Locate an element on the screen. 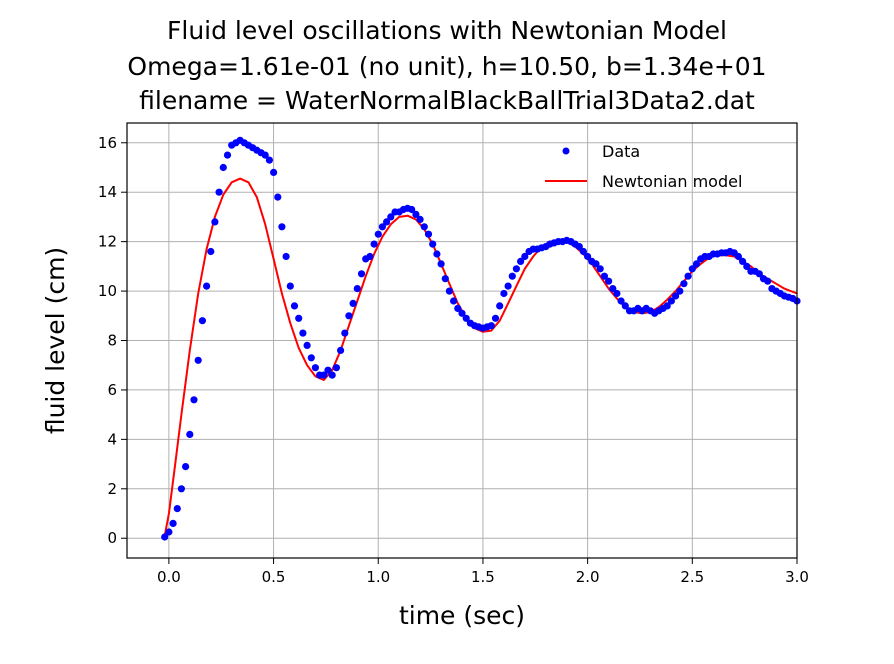  legend-marker-data is located at coordinates (566, 151).